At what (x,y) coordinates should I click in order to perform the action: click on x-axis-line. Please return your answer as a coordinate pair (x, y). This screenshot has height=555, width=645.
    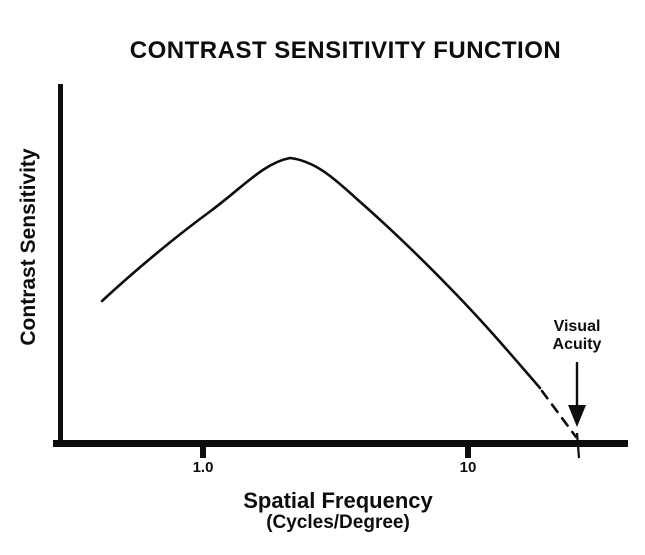
    Looking at the image, I should click on (340, 443).